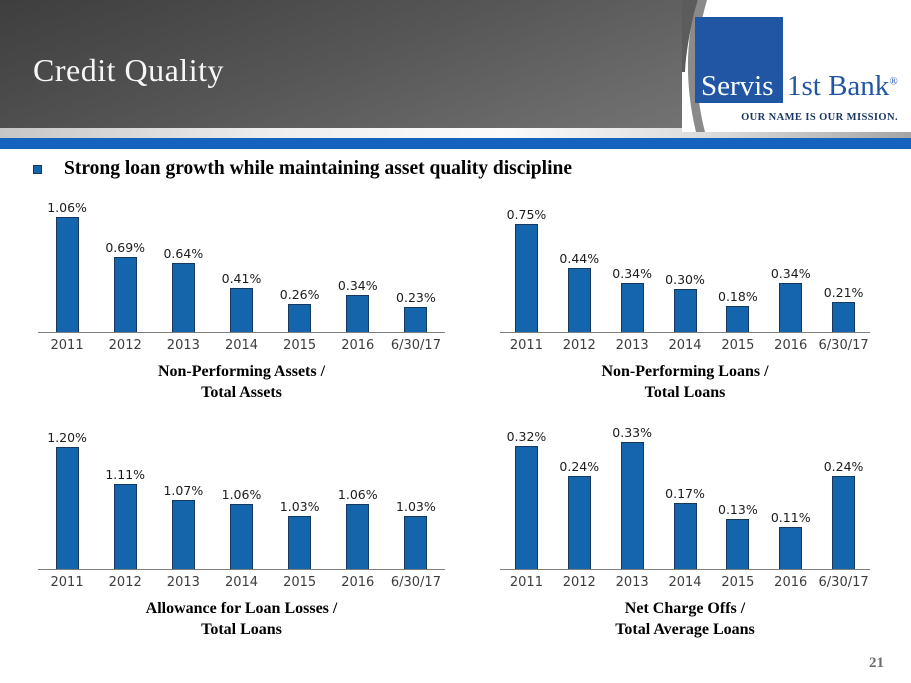 This screenshot has width=911, height=683. I want to click on bar-column: 0.64%, so click(183, 289).